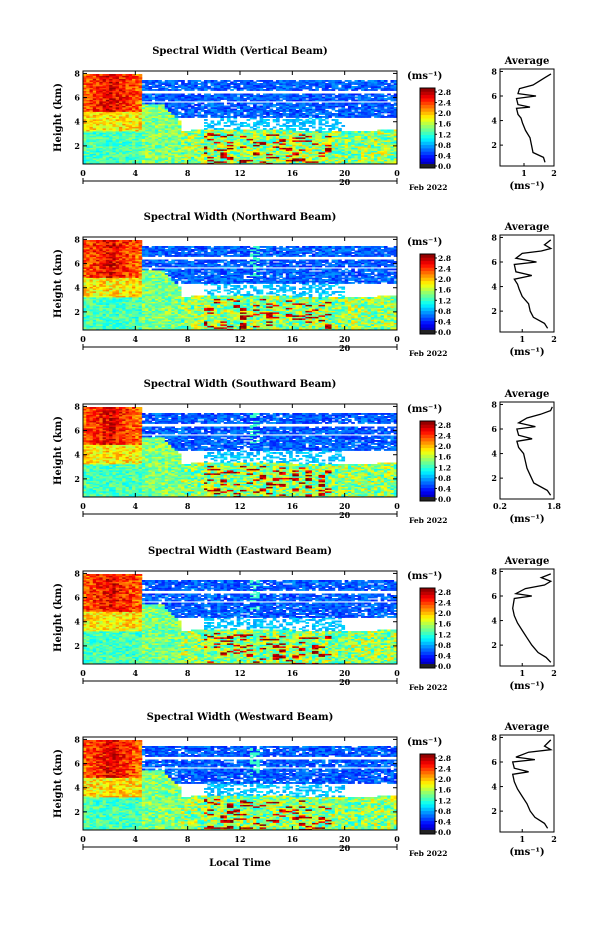 The width and height of the screenshot is (615, 929). I want to click on y-tick-label: 6, so click(77, 98).